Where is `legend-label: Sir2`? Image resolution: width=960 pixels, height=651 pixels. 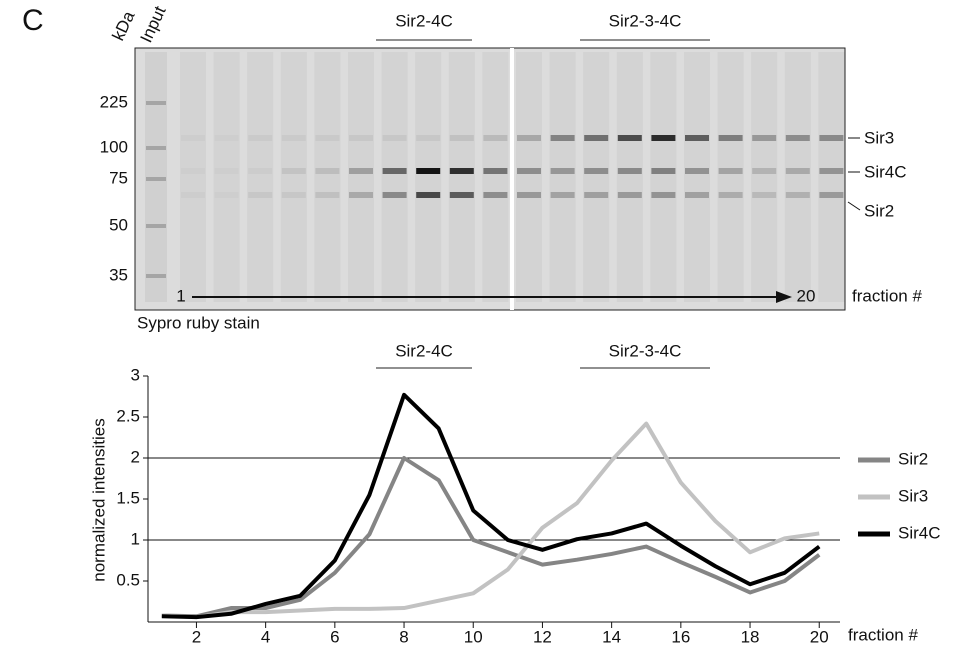
legend-label: Sir2 is located at coordinates (913, 458).